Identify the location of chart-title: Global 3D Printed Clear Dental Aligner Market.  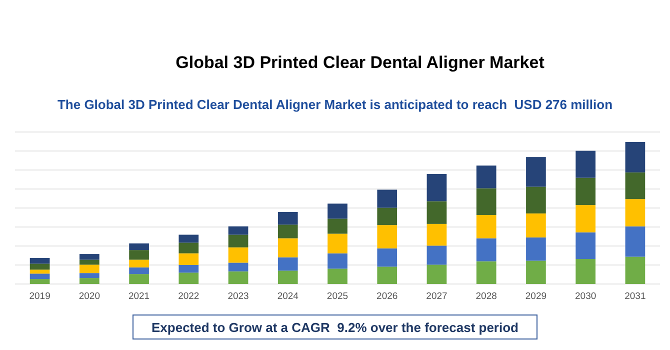
(360, 62).